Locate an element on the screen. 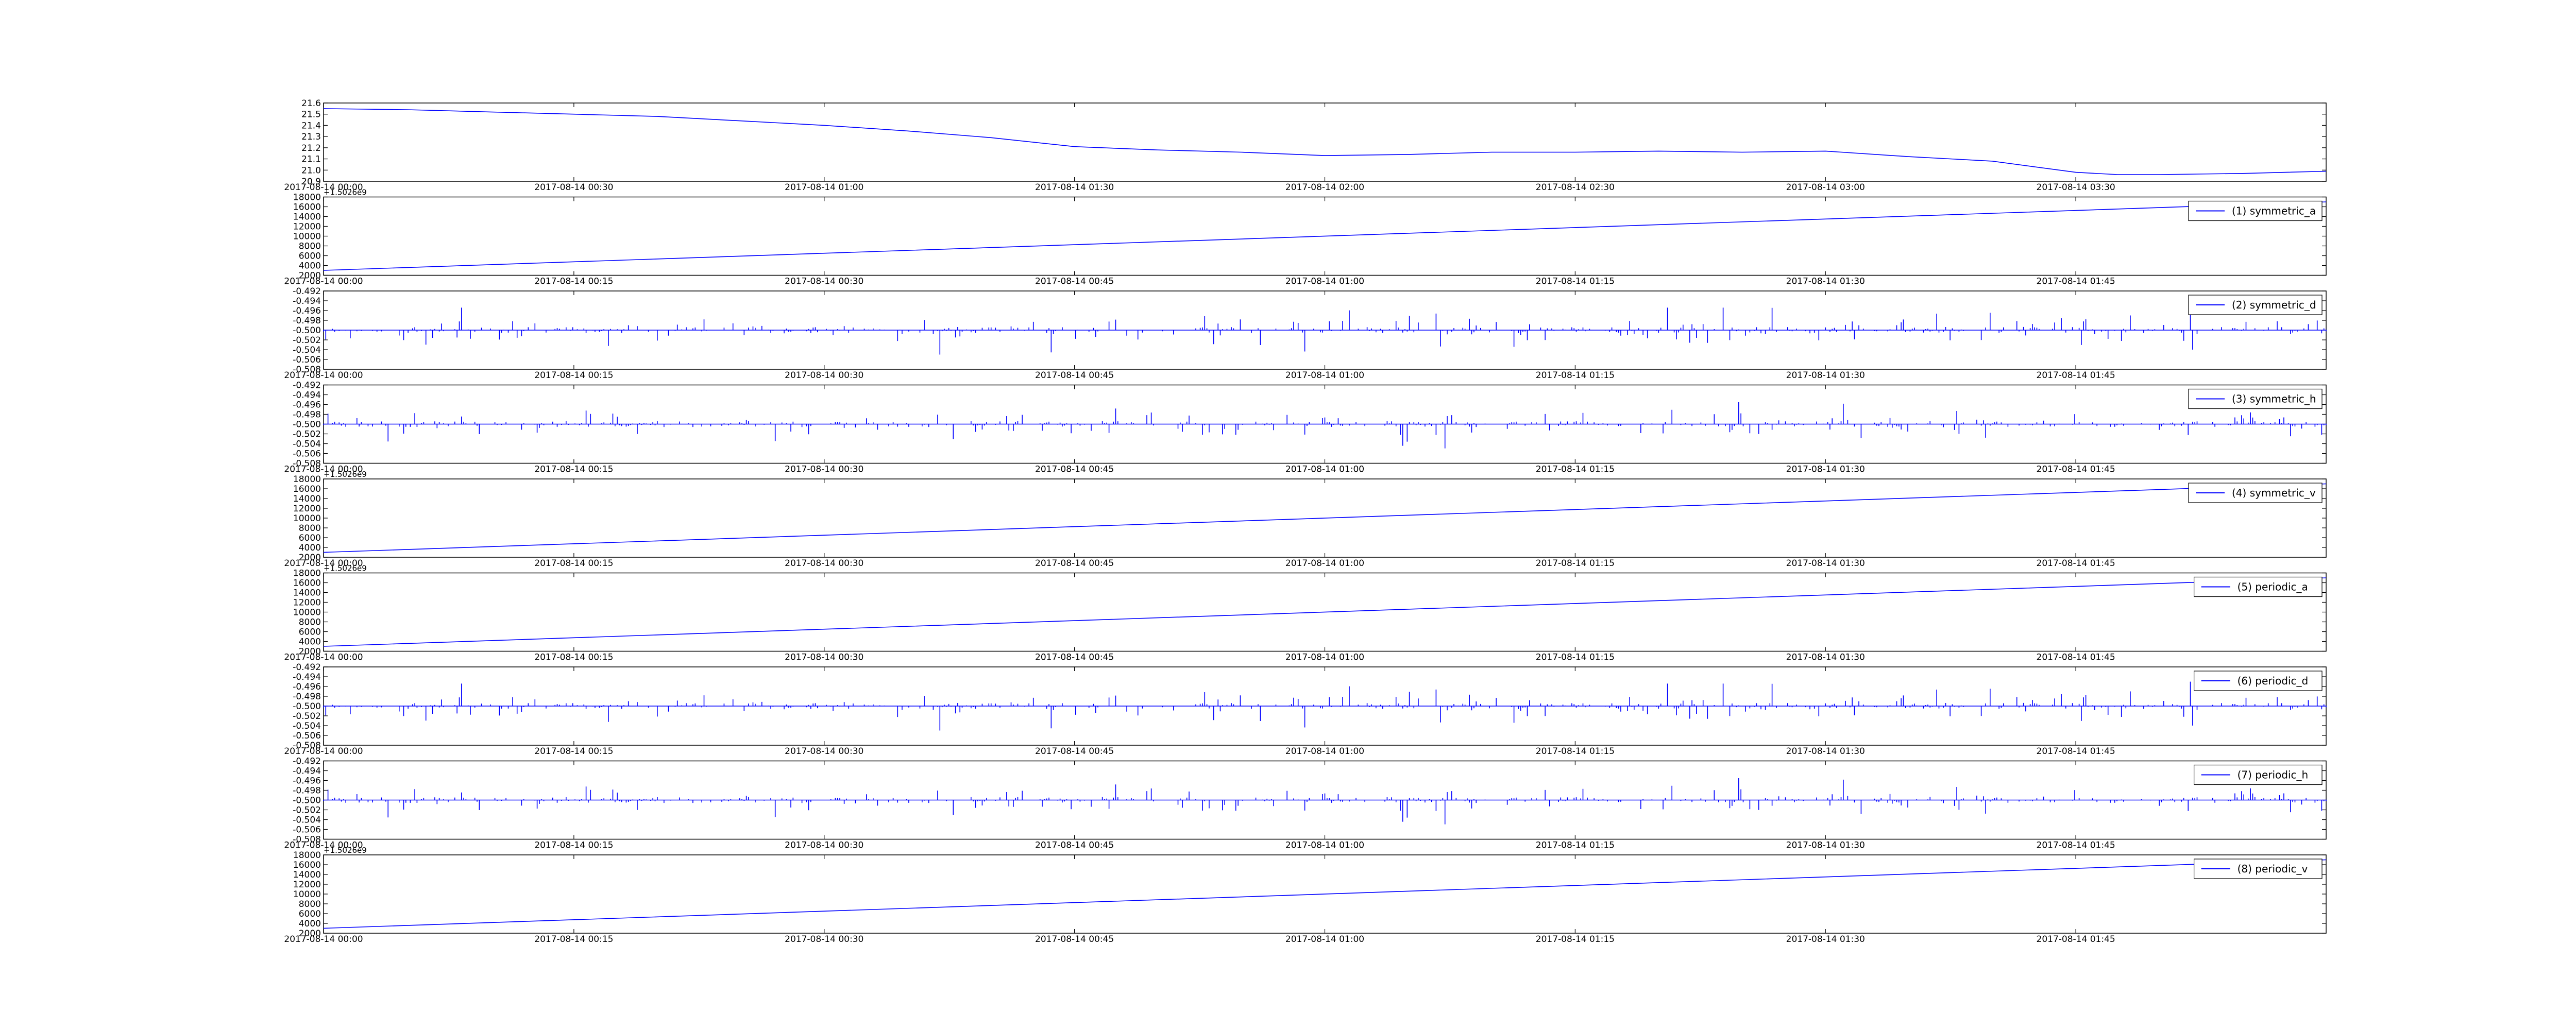 The image size is (2576, 1030). legend: (5) periodic_a is located at coordinates (2258, 586).